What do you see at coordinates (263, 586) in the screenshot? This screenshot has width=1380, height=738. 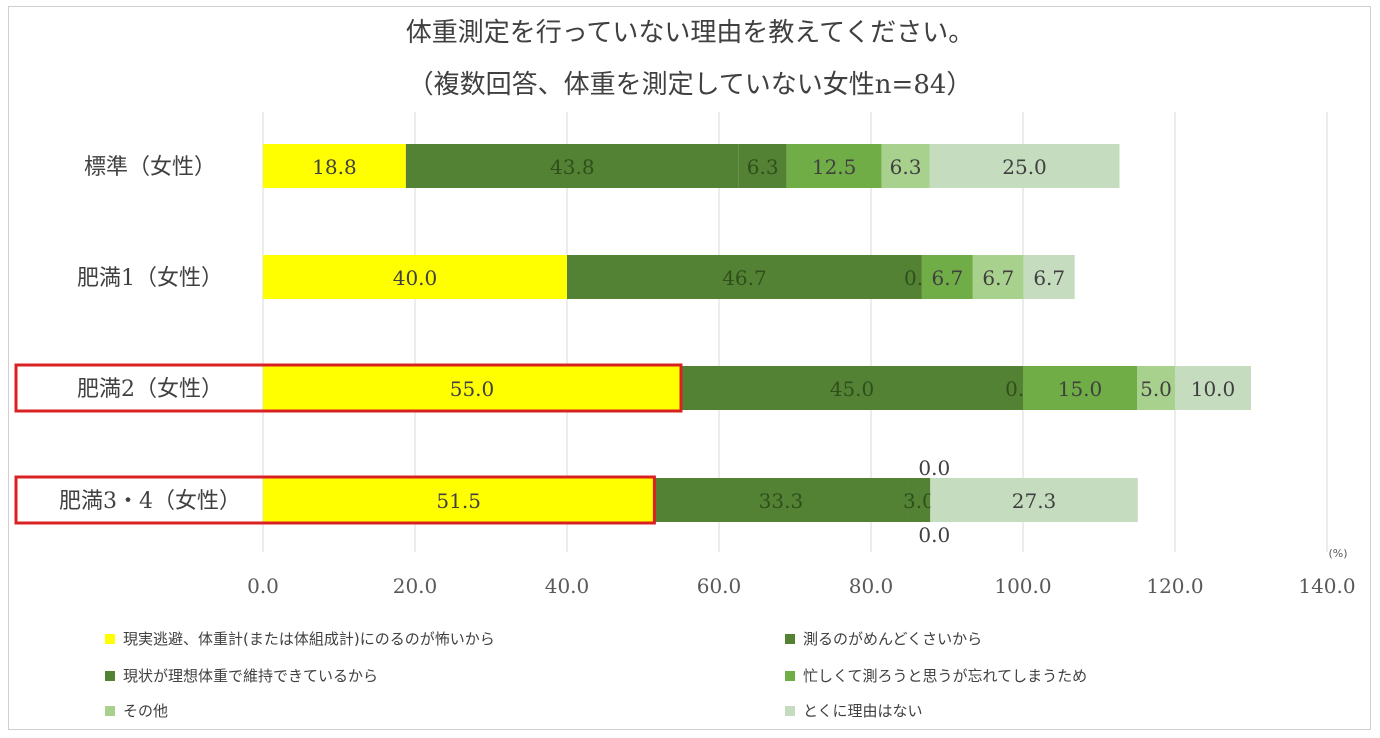 I see `x-tick-label: 0.0` at bounding box center [263, 586].